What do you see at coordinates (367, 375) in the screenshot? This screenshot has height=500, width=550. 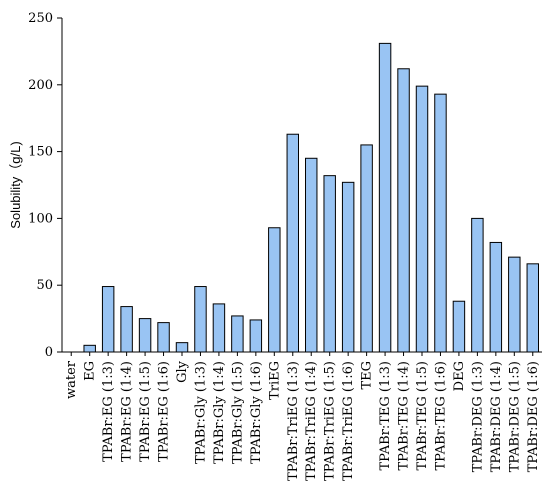 I see `x-tick-label: TEG` at bounding box center [367, 375].